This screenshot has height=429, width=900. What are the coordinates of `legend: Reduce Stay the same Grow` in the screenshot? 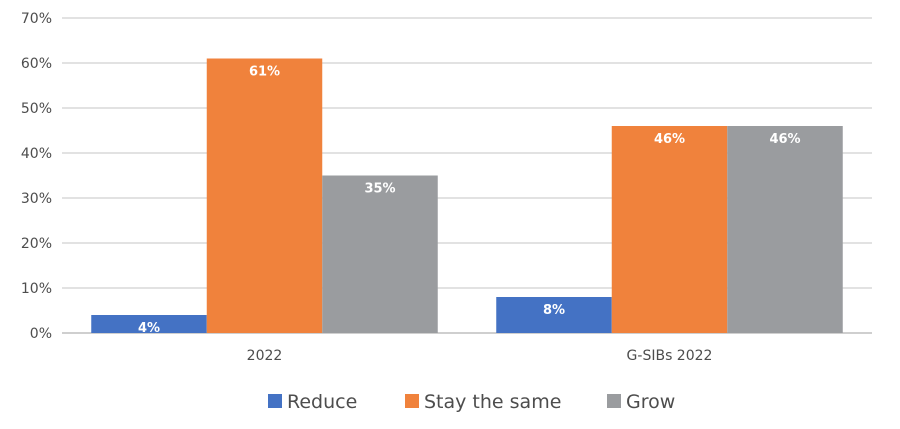 It's located at (471, 402).